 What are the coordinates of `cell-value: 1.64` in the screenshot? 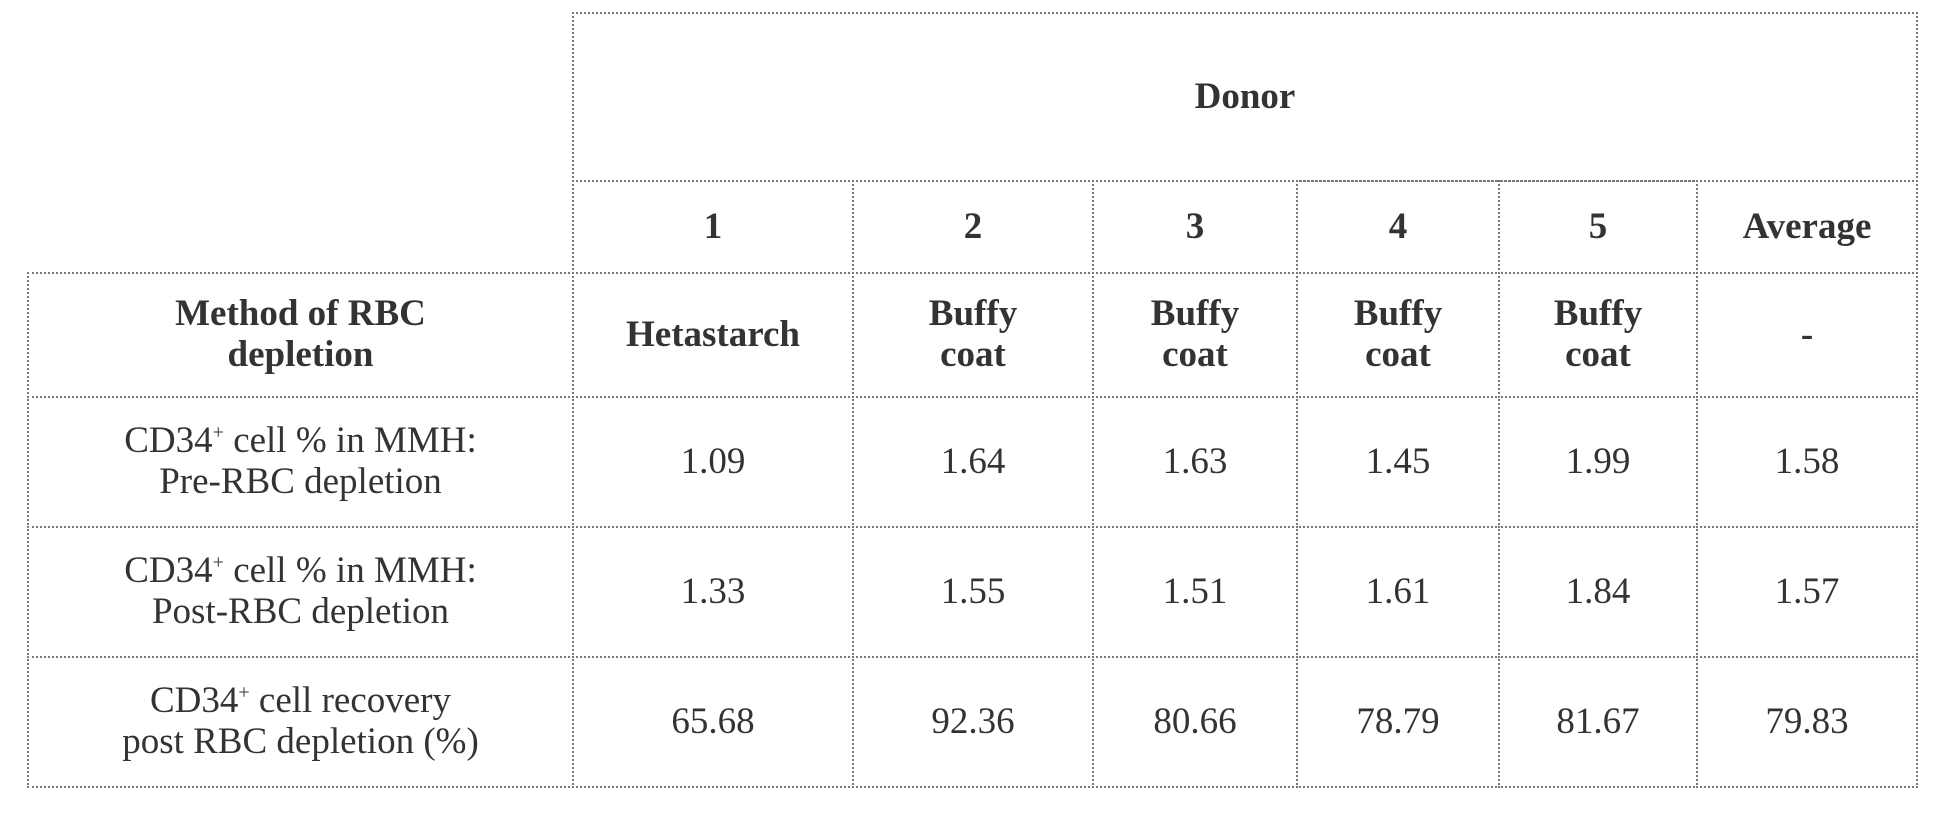 It's located at (973, 462).